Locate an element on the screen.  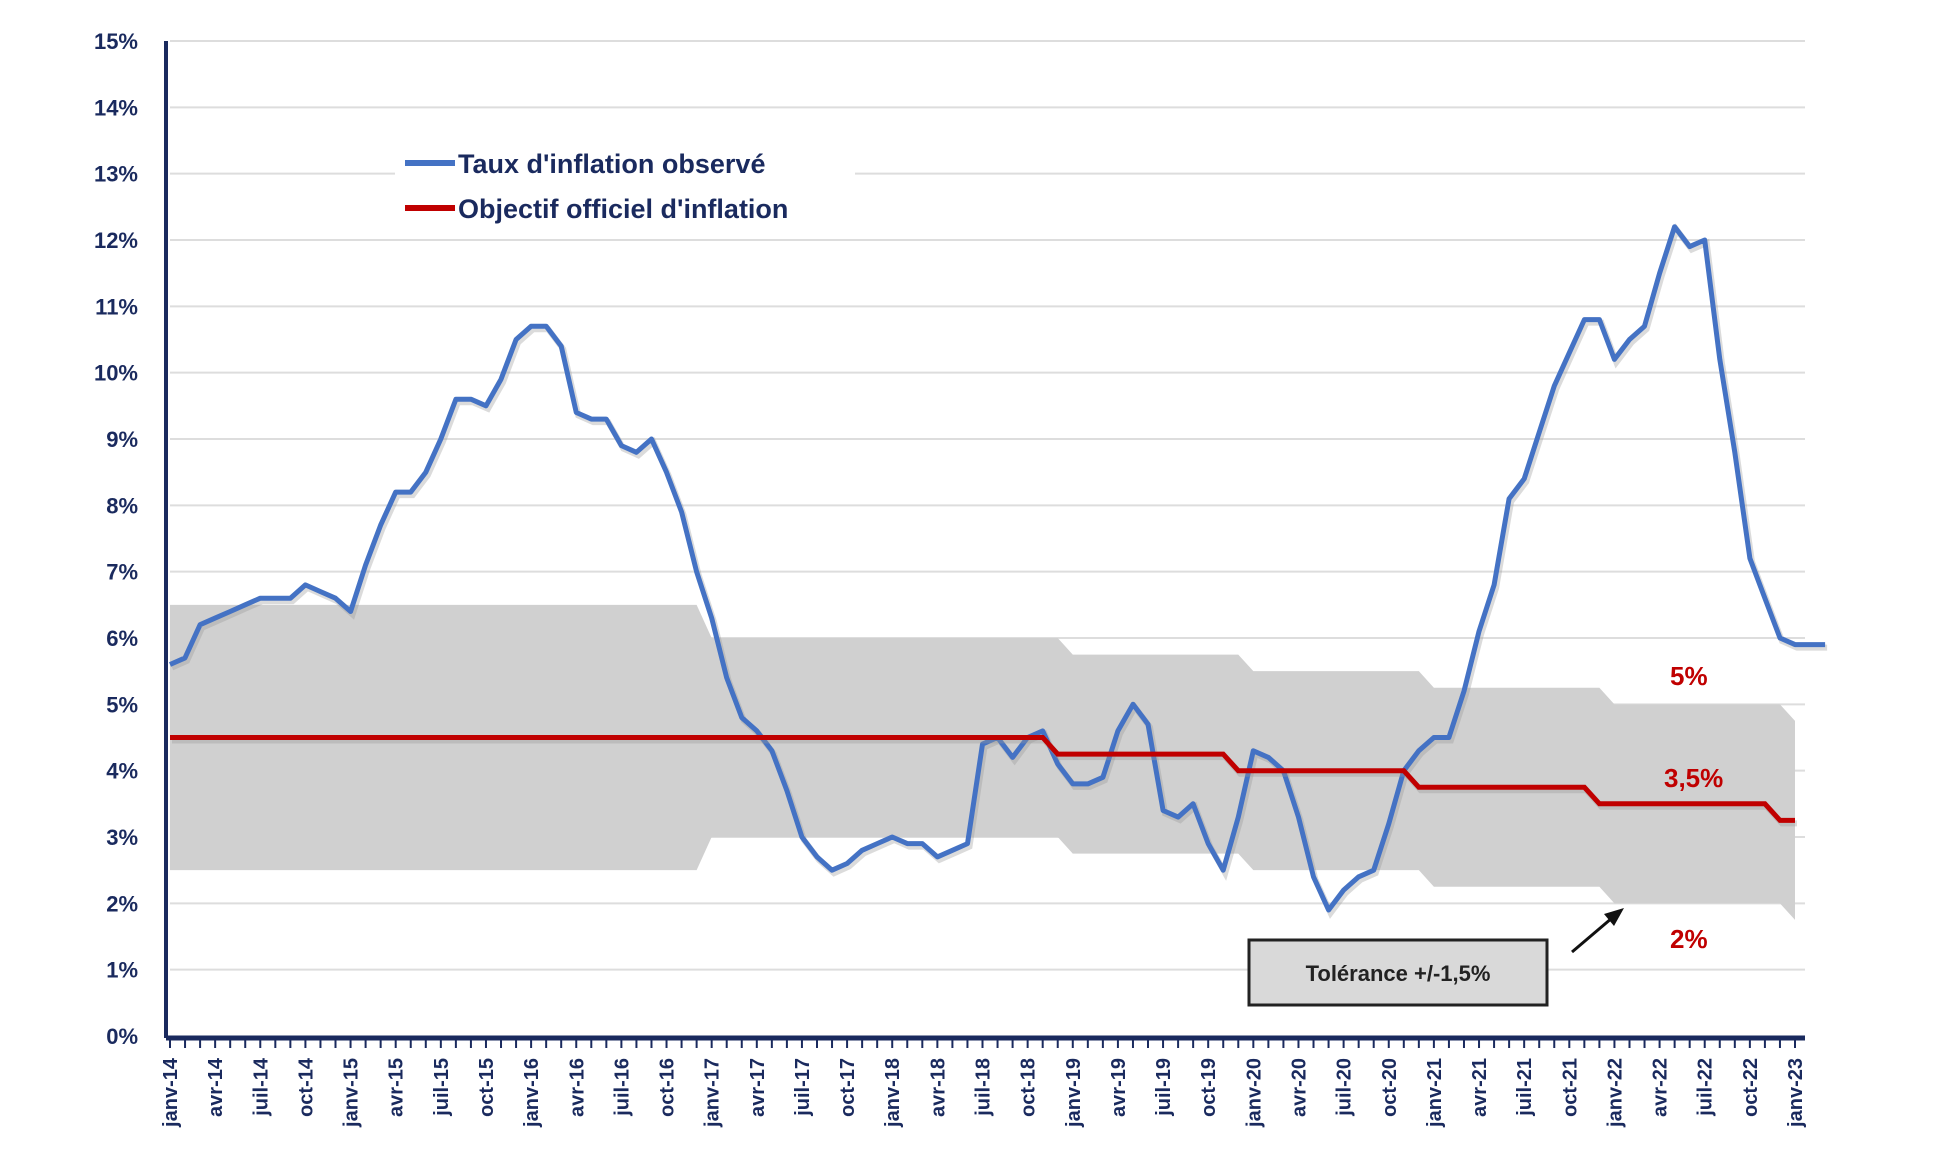
x-tick-label: oct-18 is located at coordinates (1029, 1087).